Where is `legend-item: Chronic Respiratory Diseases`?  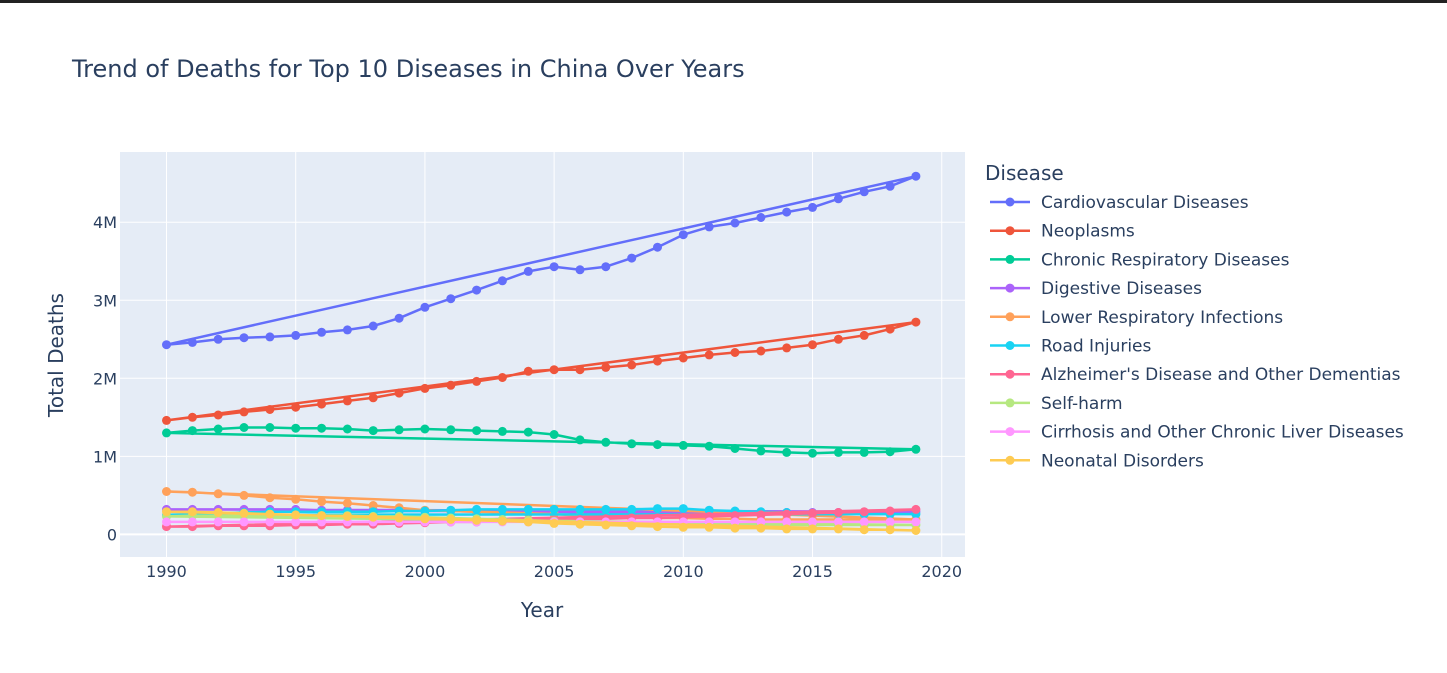
legend-item: Chronic Respiratory Diseases is located at coordinates (1140, 260).